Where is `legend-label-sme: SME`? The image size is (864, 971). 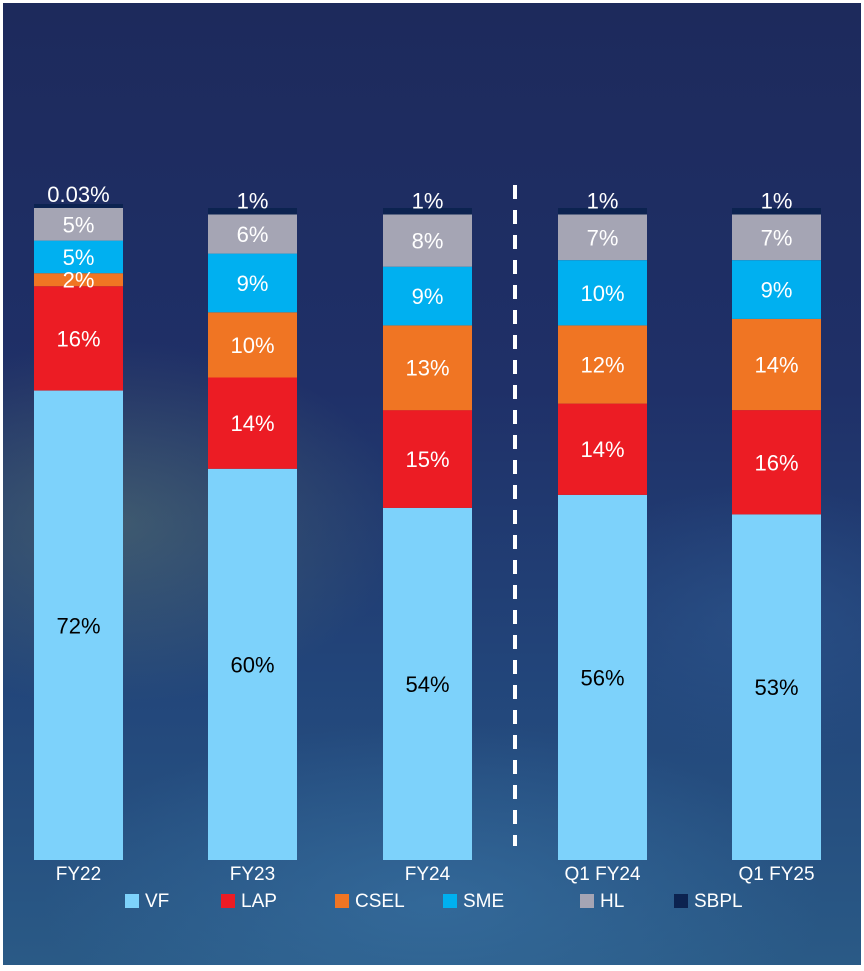 legend-label-sme: SME is located at coordinates (483, 901).